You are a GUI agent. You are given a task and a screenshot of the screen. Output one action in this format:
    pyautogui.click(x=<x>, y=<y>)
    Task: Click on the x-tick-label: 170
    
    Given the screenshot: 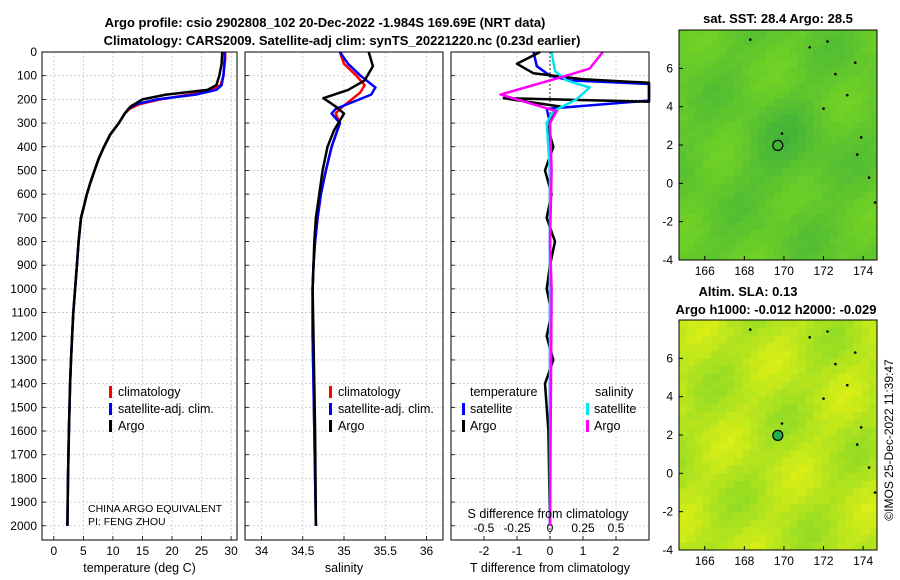 What is the action you would take?
    pyautogui.click(x=784, y=561)
    